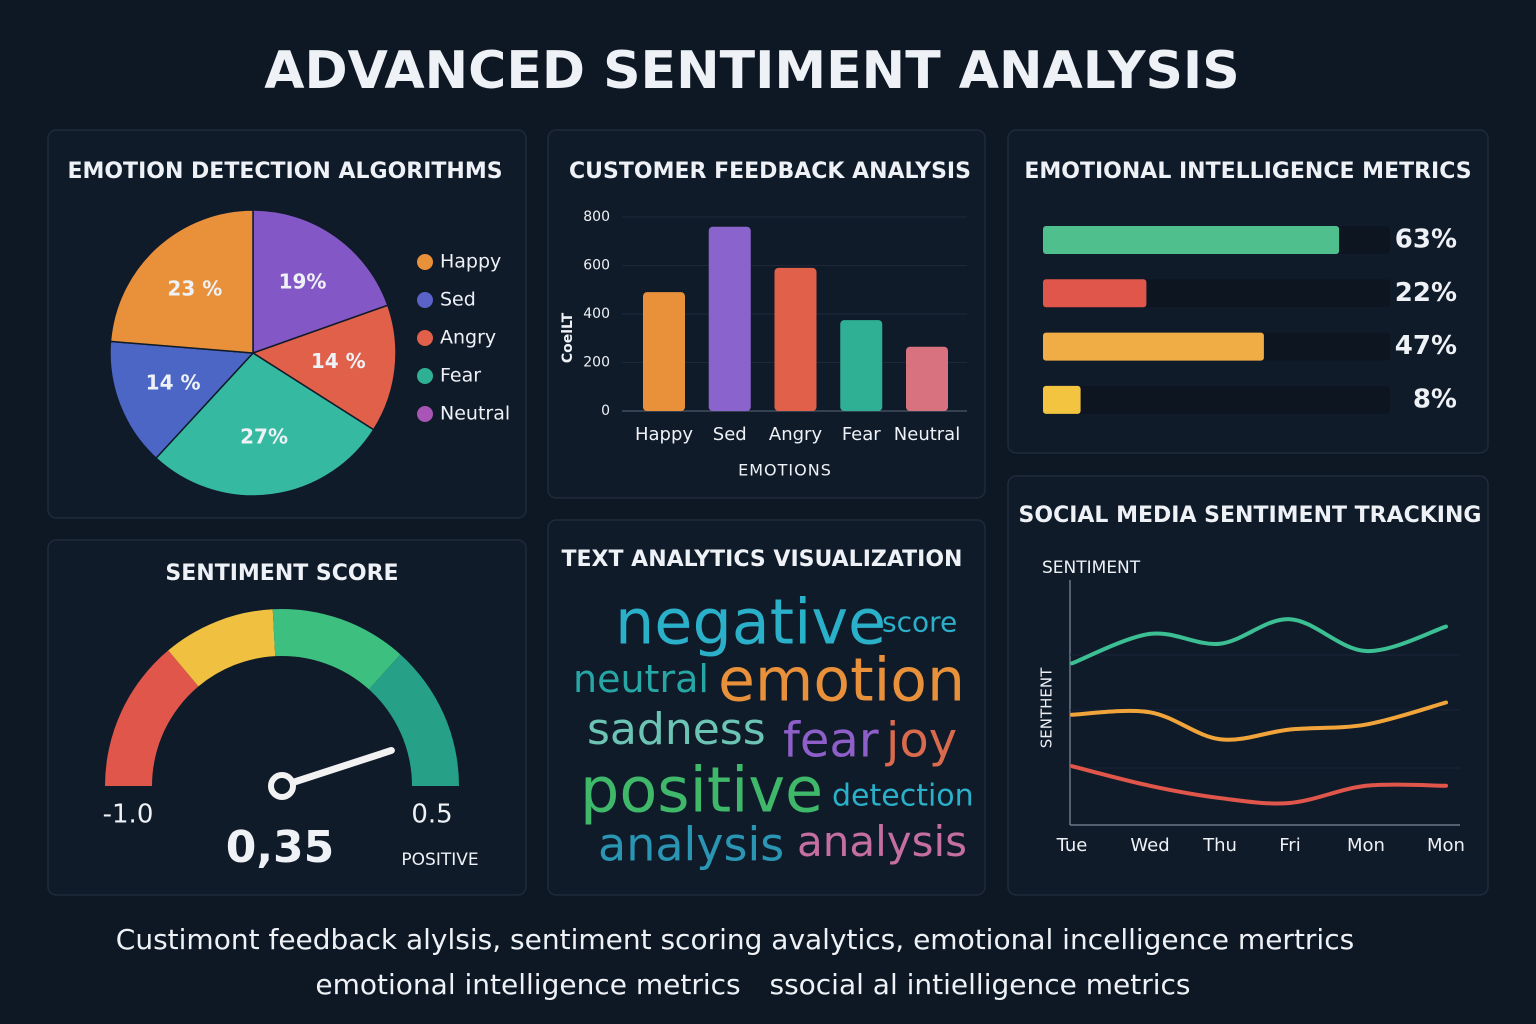 The image size is (1536, 1024). Describe the element at coordinates (596, 363) in the screenshot. I see `y-tick-label: 200` at that location.